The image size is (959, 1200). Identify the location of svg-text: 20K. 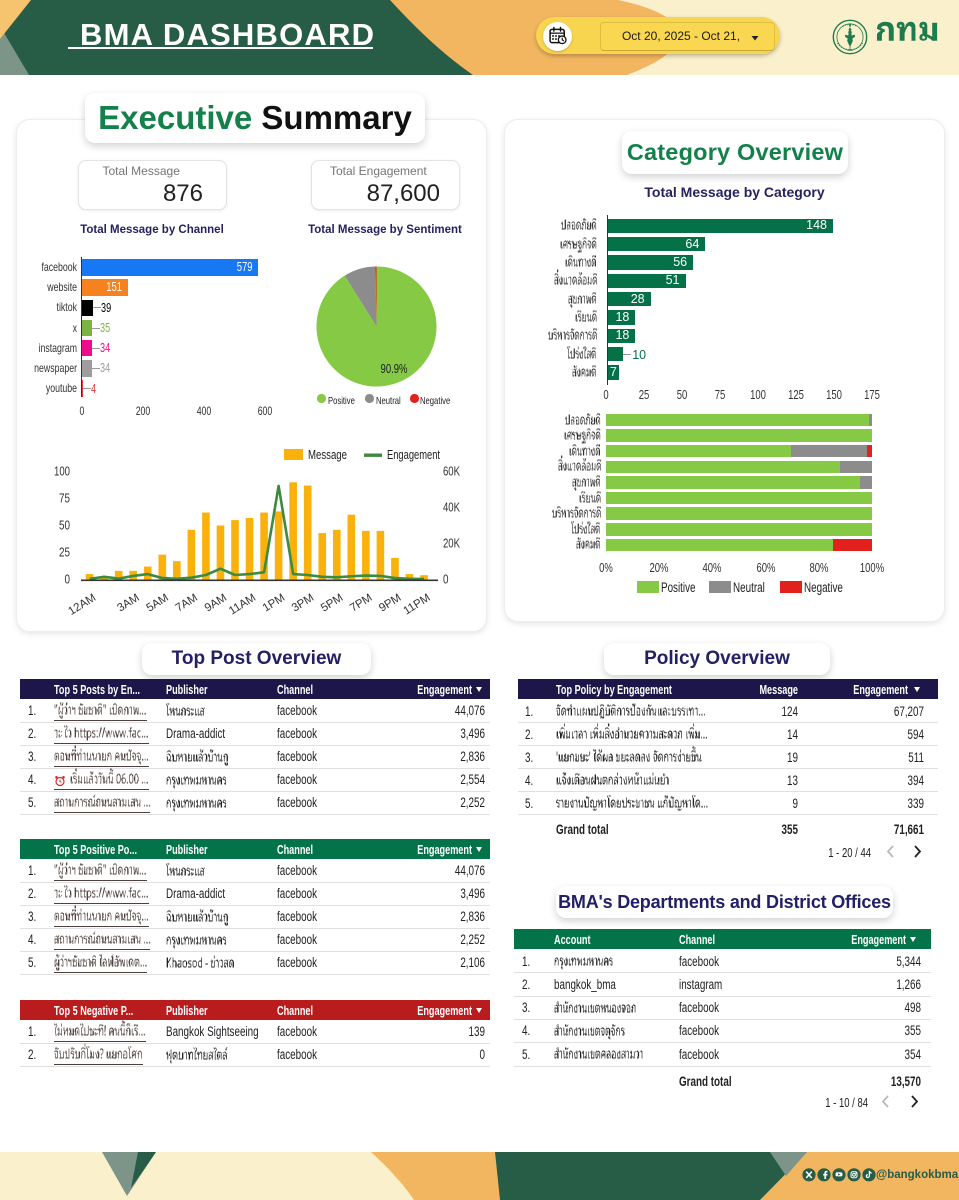
(451, 544).